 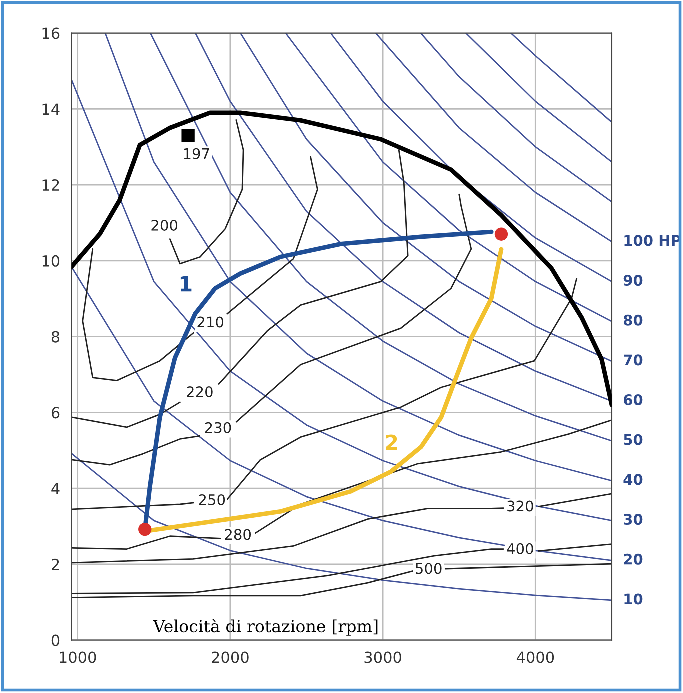 What do you see at coordinates (392, 442) in the screenshot?
I see `series-label: 2` at bounding box center [392, 442].